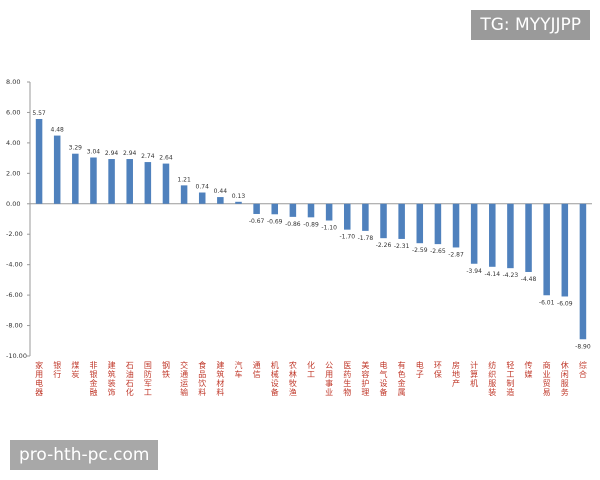 The image size is (600, 480). What do you see at coordinates (94, 152) in the screenshot?
I see `data-label: 3.04` at bounding box center [94, 152].